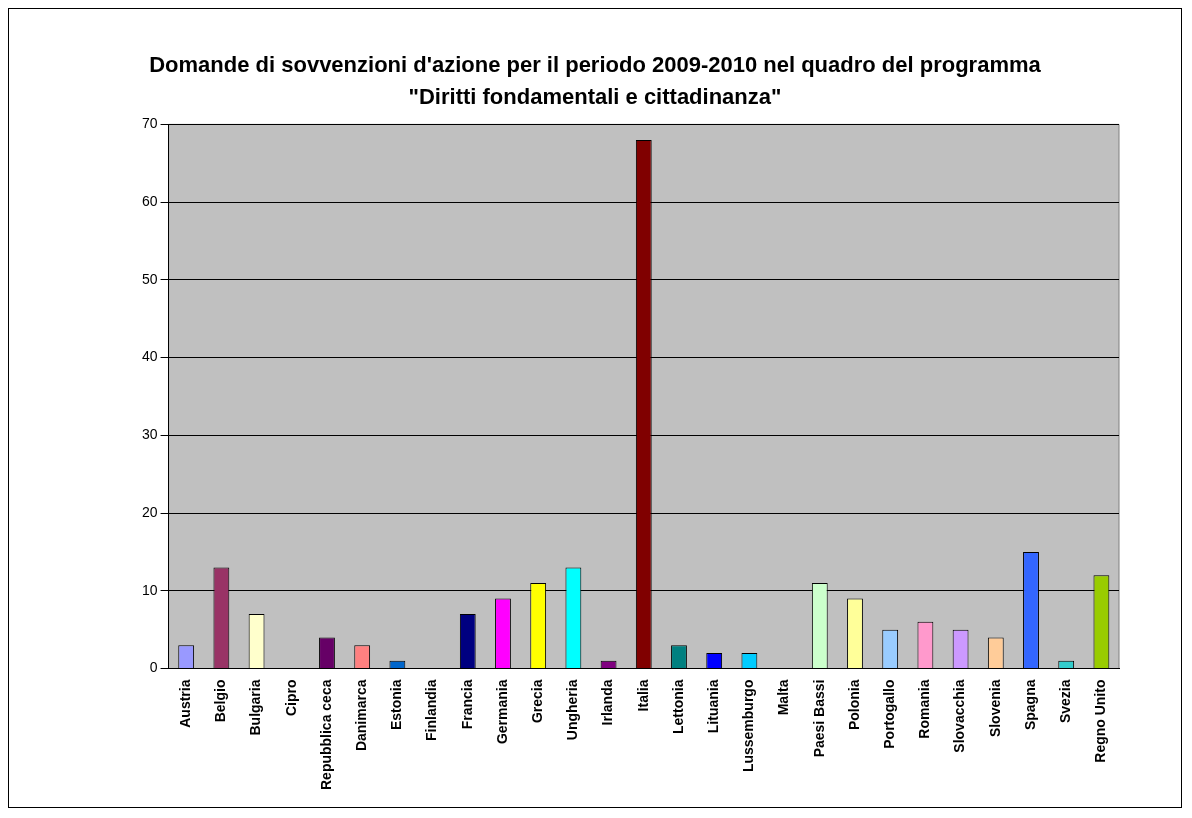  I want to click on chart-title: Domande di sovvenzioni d'azione per il periodo 2009-2010 nel quadro del programma "Diritti fondamentali e cittadinanza", so click(595, 81).